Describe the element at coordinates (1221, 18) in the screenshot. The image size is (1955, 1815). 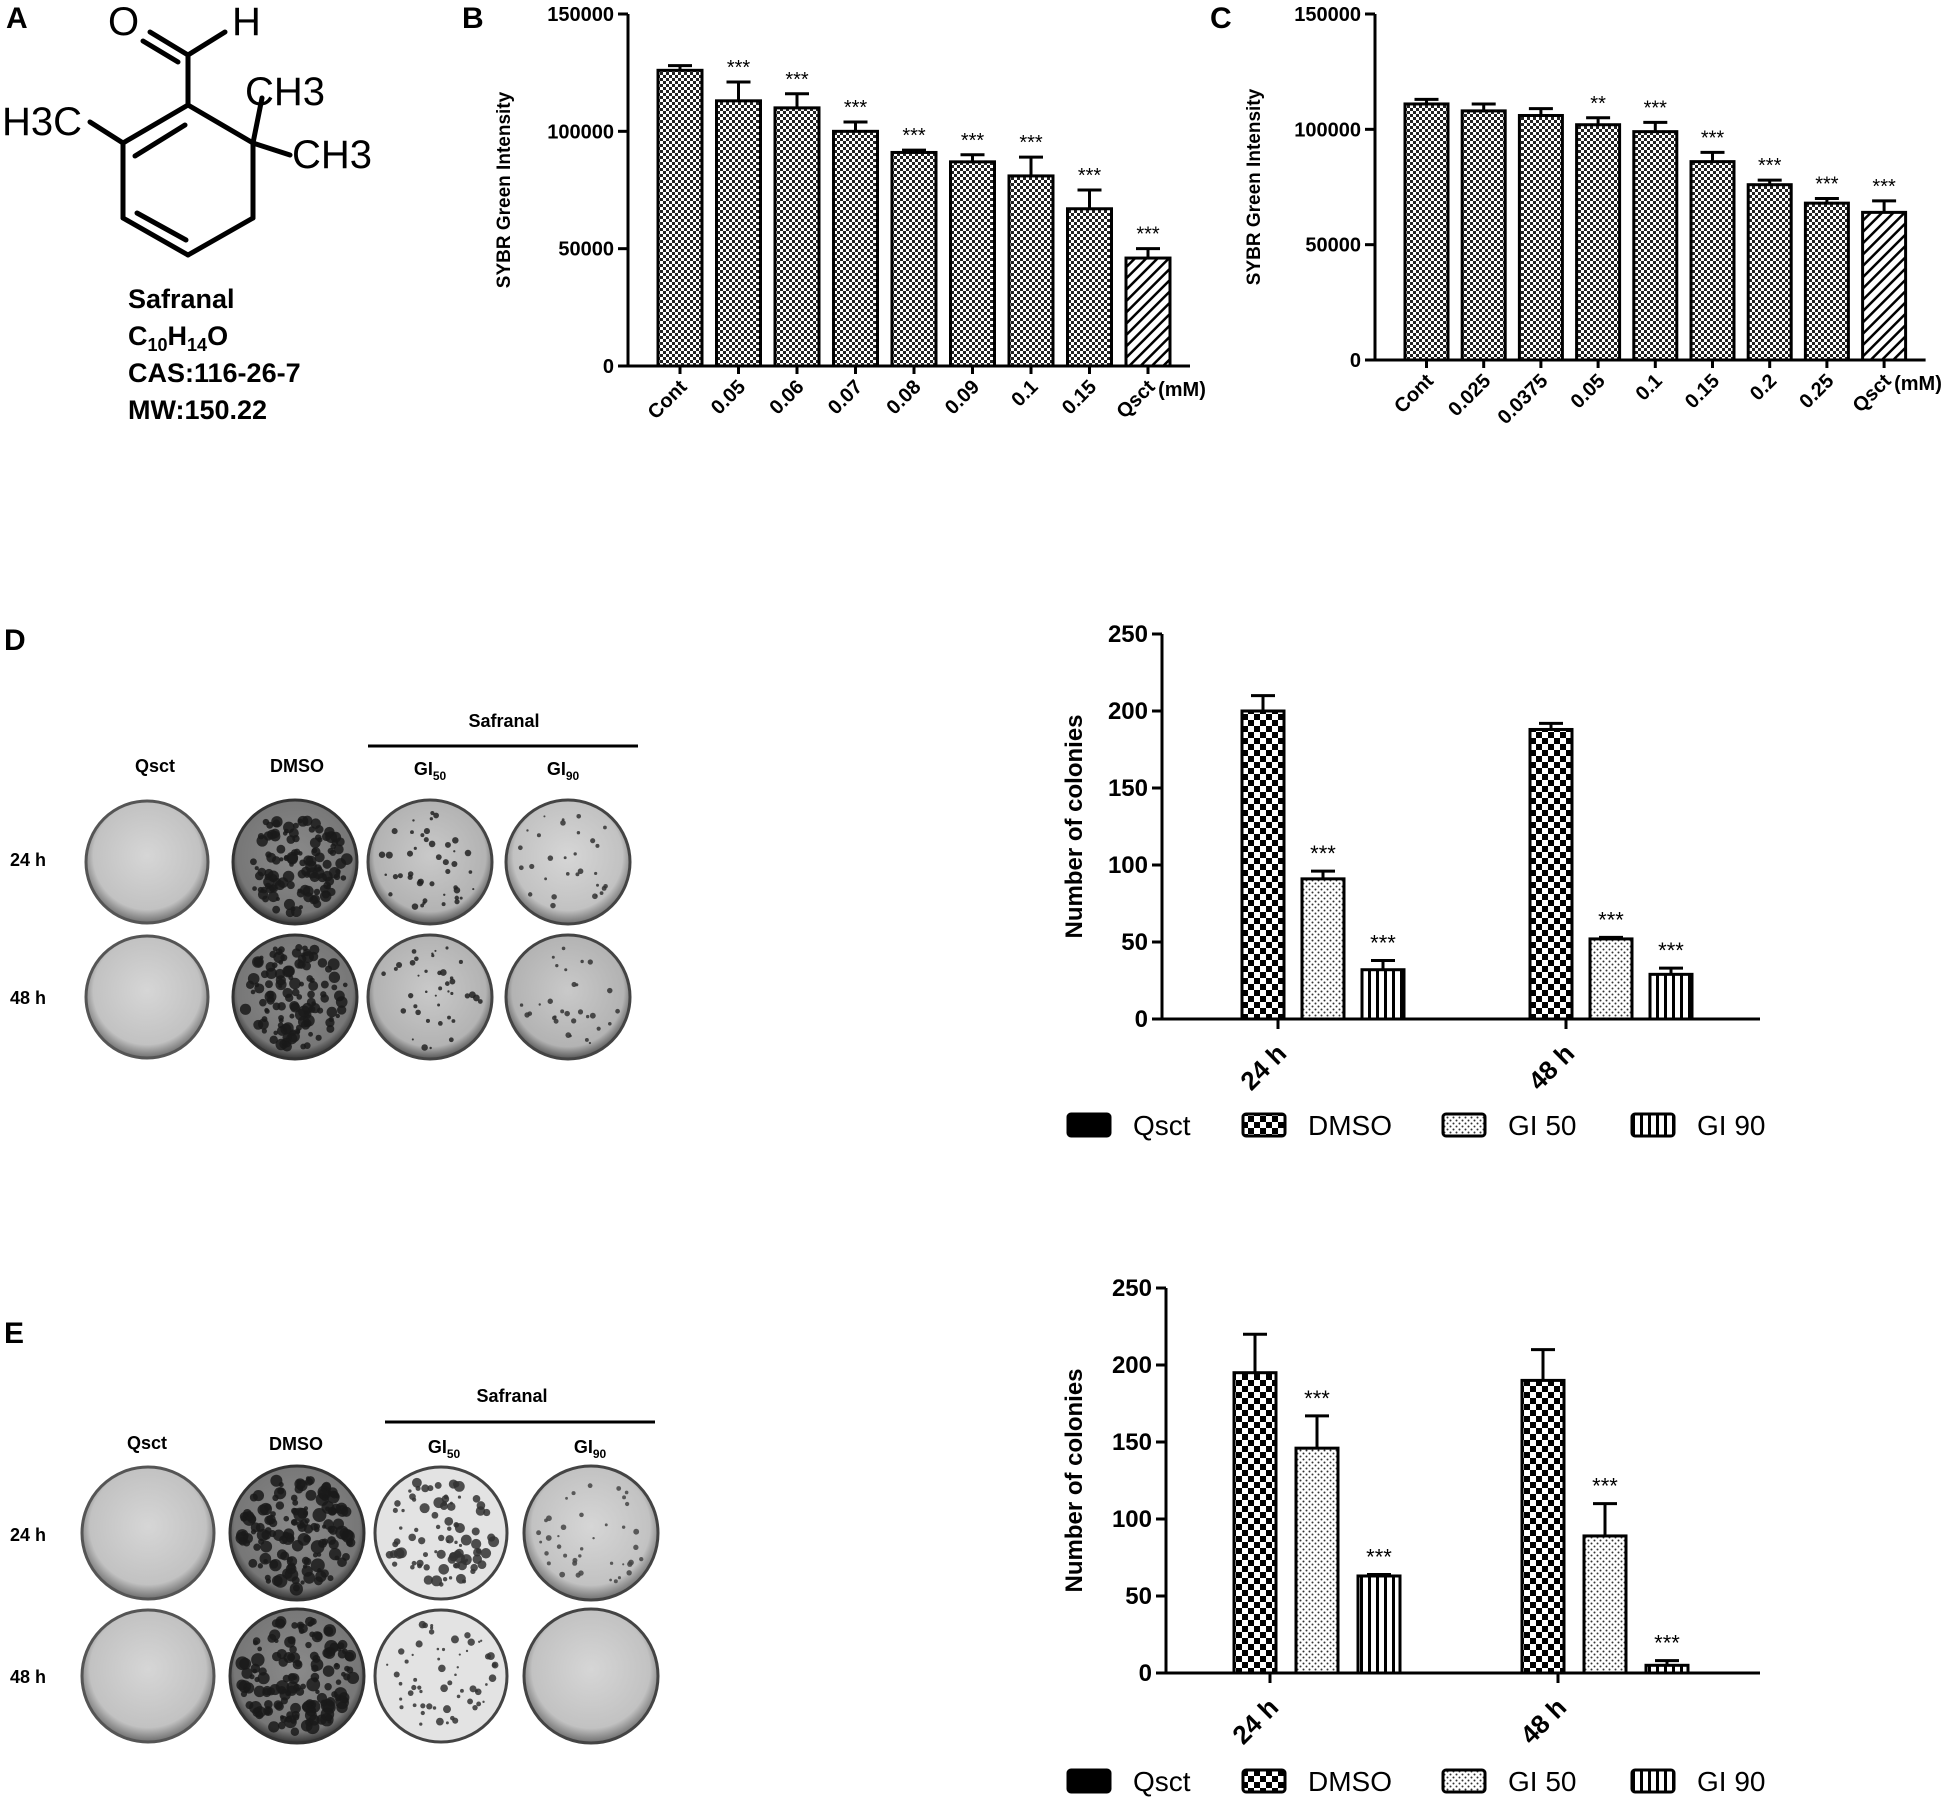
I see `panel-c-letter: C` at that location.